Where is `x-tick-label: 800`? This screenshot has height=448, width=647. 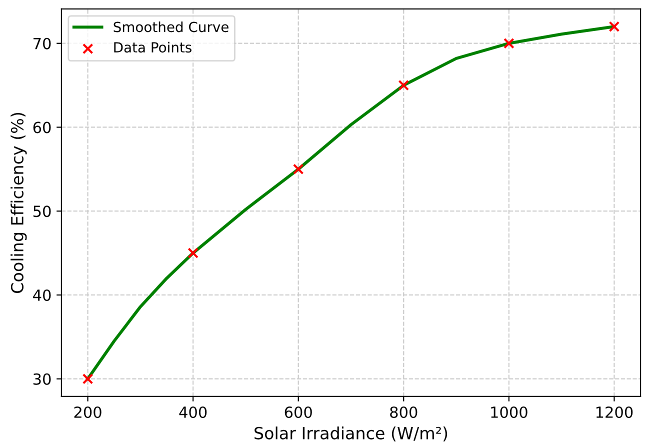
x-tick-label: 800 is located at coordinates (404, 412).